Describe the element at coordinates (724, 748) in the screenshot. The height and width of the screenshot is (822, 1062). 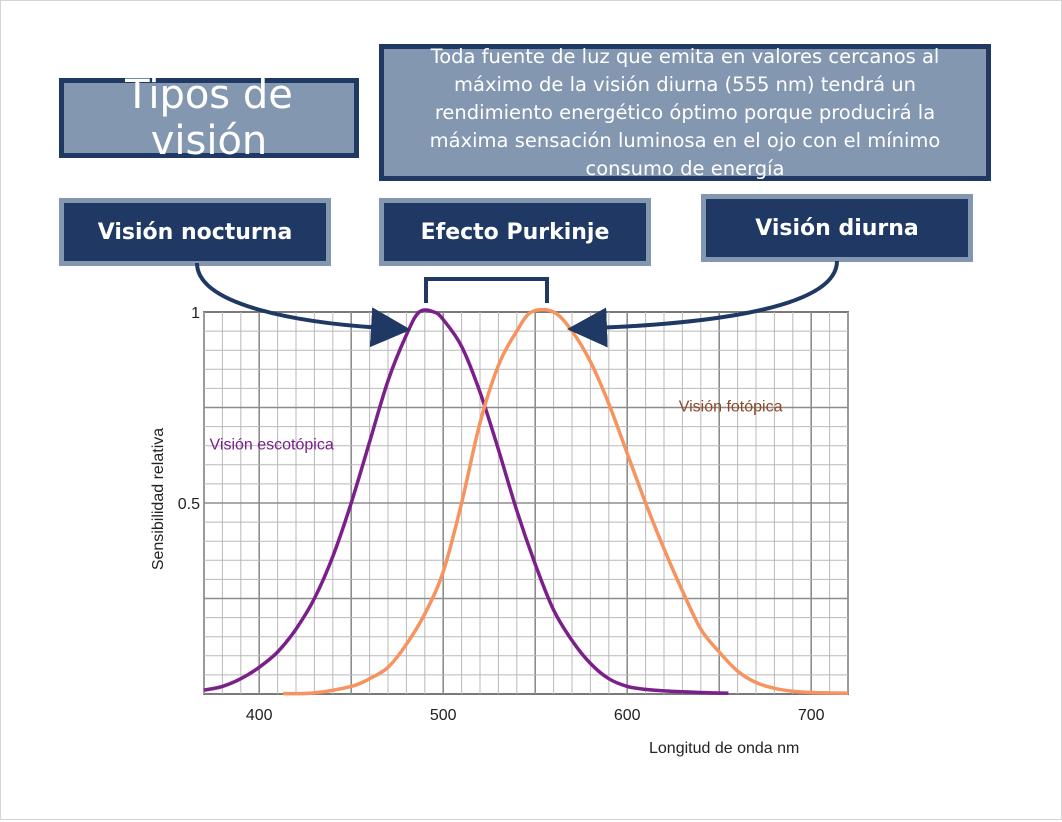
I see `x-axis-label: Longitud de onda nm` at that location.